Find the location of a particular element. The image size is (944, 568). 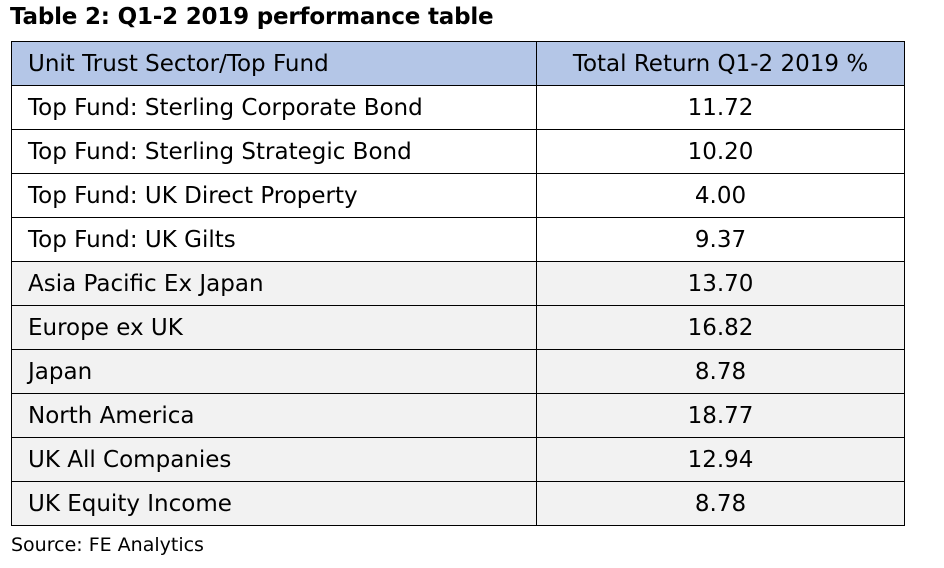

total-return-cell: 18.77 is located at coordinates (720, 415).